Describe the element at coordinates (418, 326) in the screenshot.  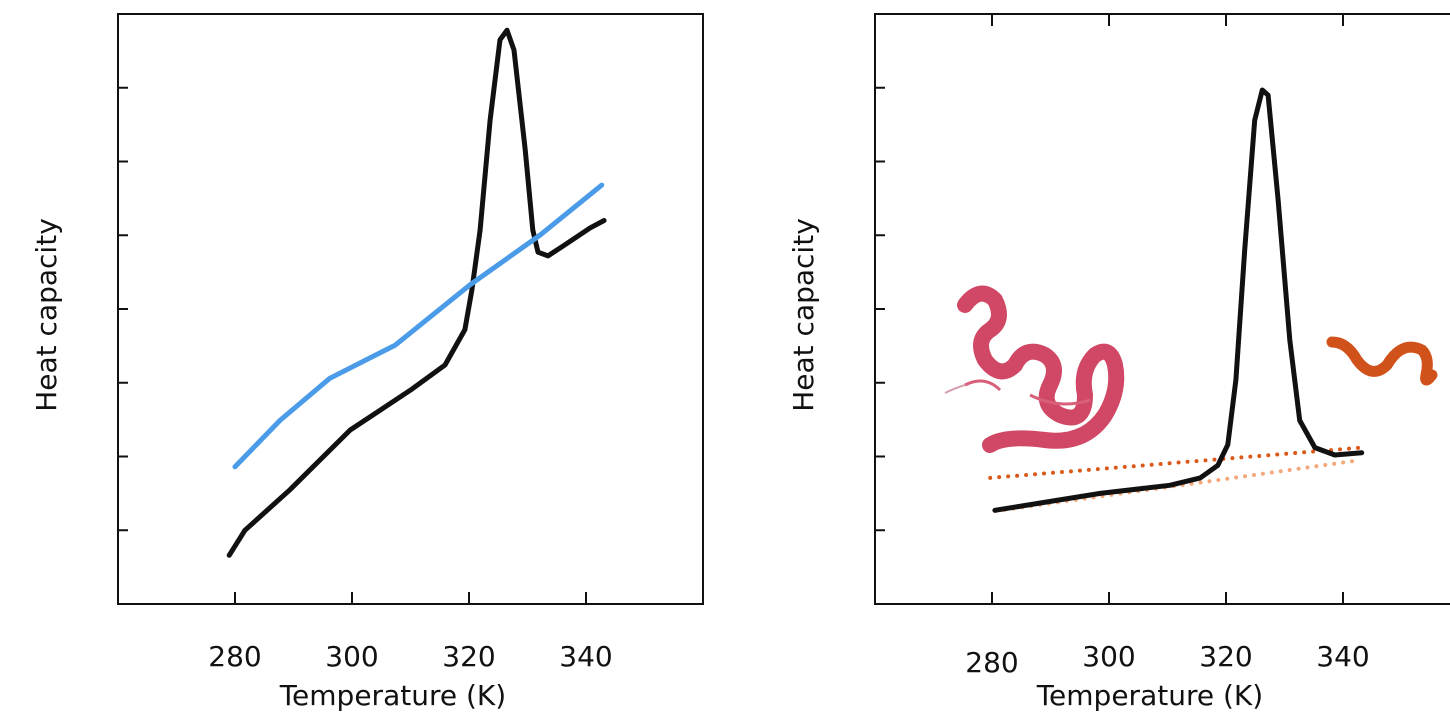
I see `data-line` at that location.